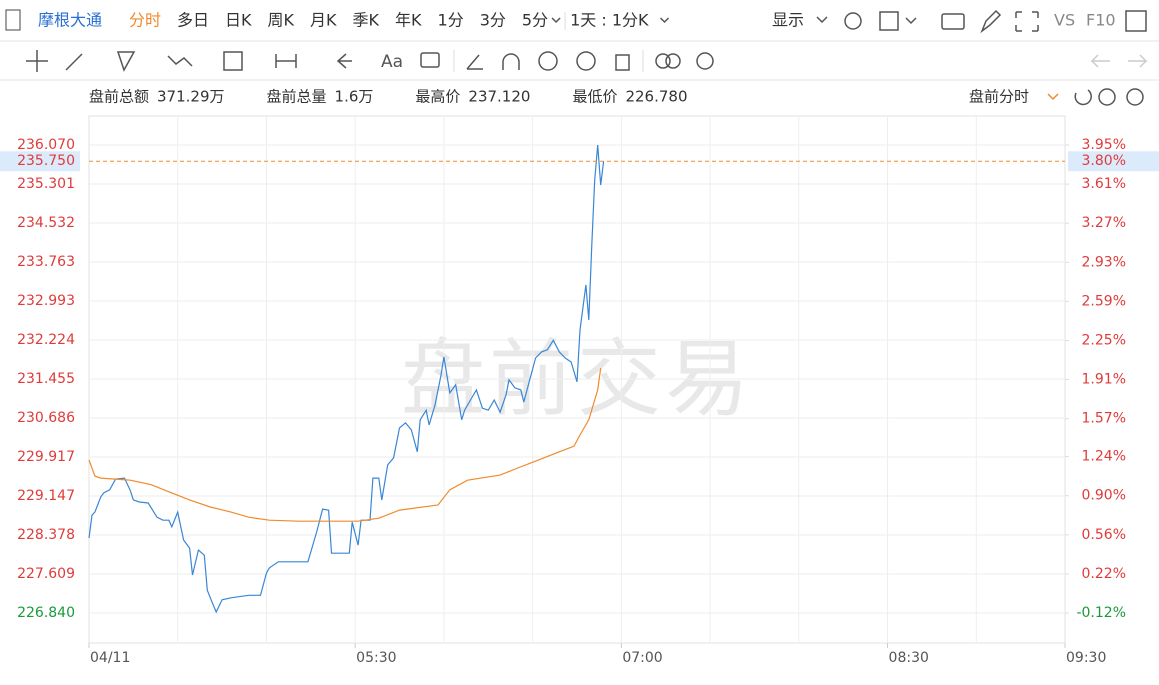 The width and height of the screenshot is (1159, 685). What do you see at coordinates (548, 61) in the screenshot?
I see `lock-tool` at bounding box center [548, 61].